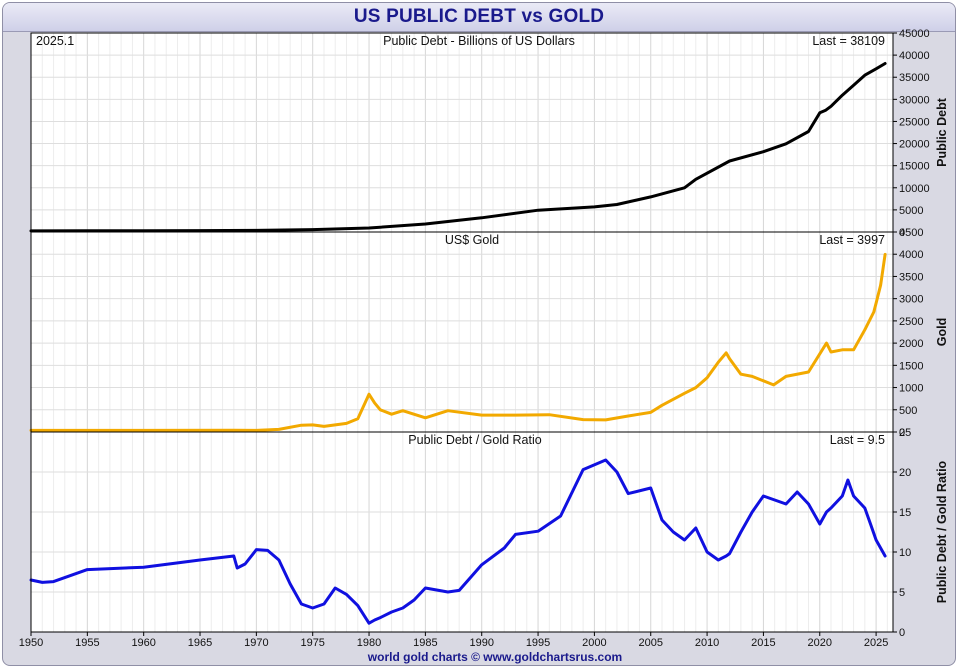  I want to click on ratio-ytick-label: 15, so click(905, 513).